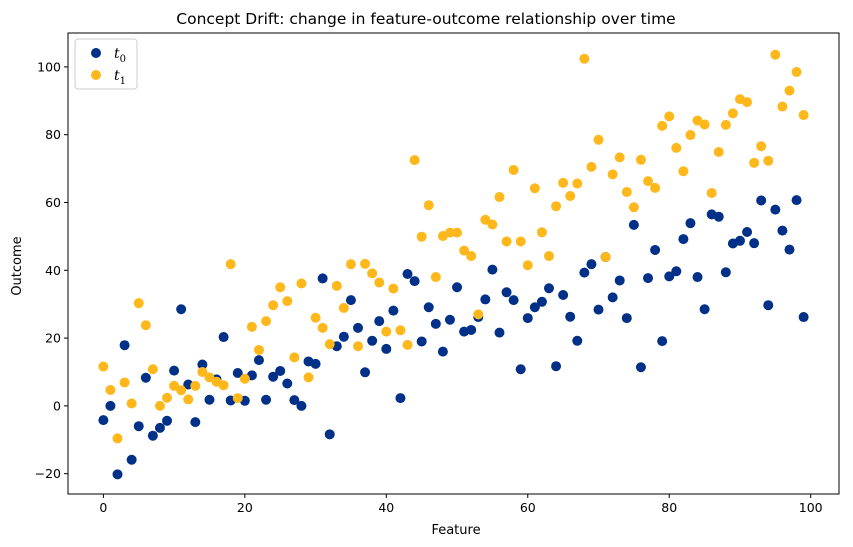 Image resolution: width=853 pixels, height=547 pixels. What do you see at coordinates (49, 66) in the screenshot?
I see `y-tick-label: 100` at bounding box center [49, 66].